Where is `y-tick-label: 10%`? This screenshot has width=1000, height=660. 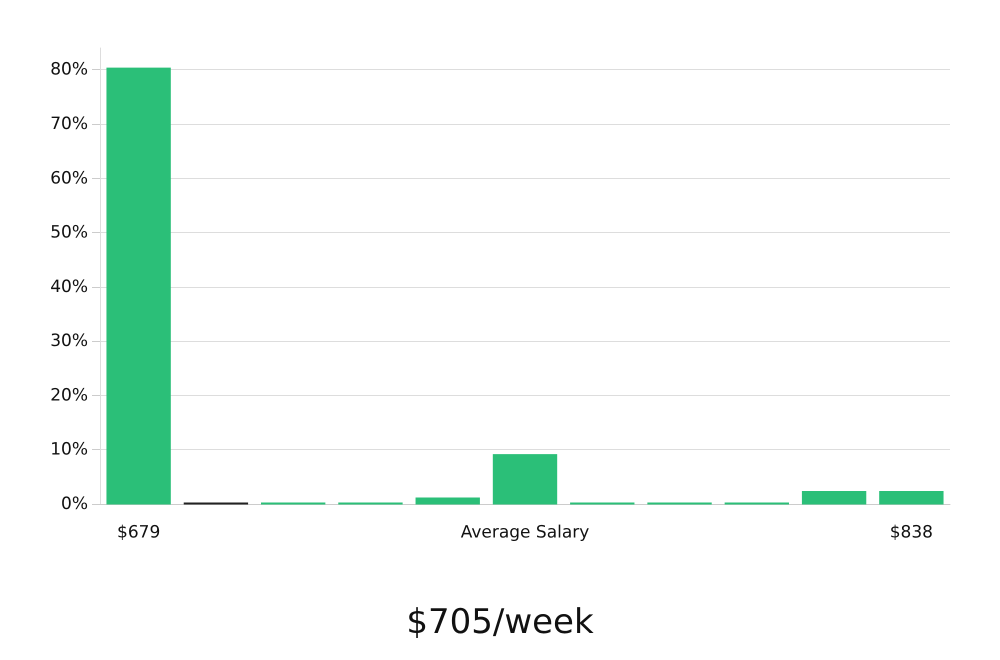
y-tick-label: 10% is located at coordinates (69, 450).